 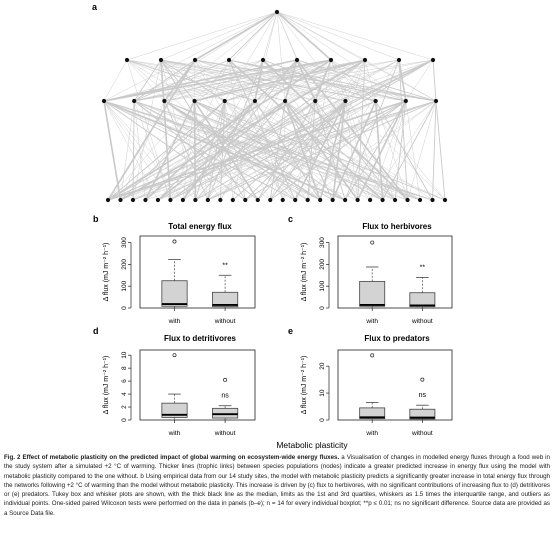 What do you see at coordinates (124, 407) in the screenshot?
I see `y-tick-label: 2` at bounding box center [124, 407].